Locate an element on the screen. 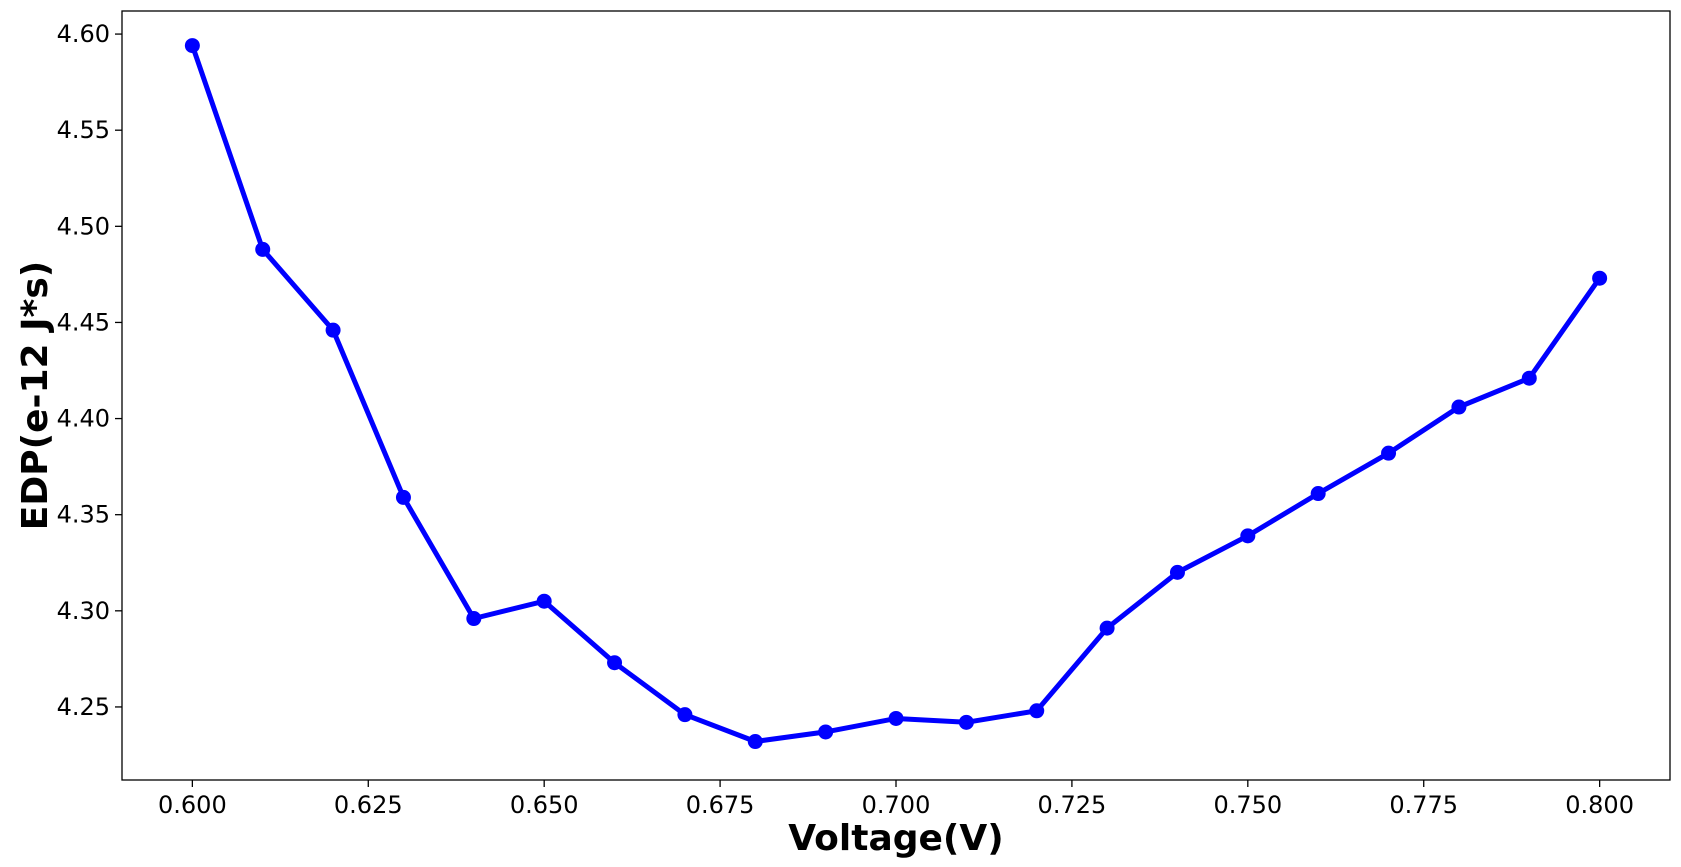  y-tick-label: 4.60 is located at coordinates (83, 34).